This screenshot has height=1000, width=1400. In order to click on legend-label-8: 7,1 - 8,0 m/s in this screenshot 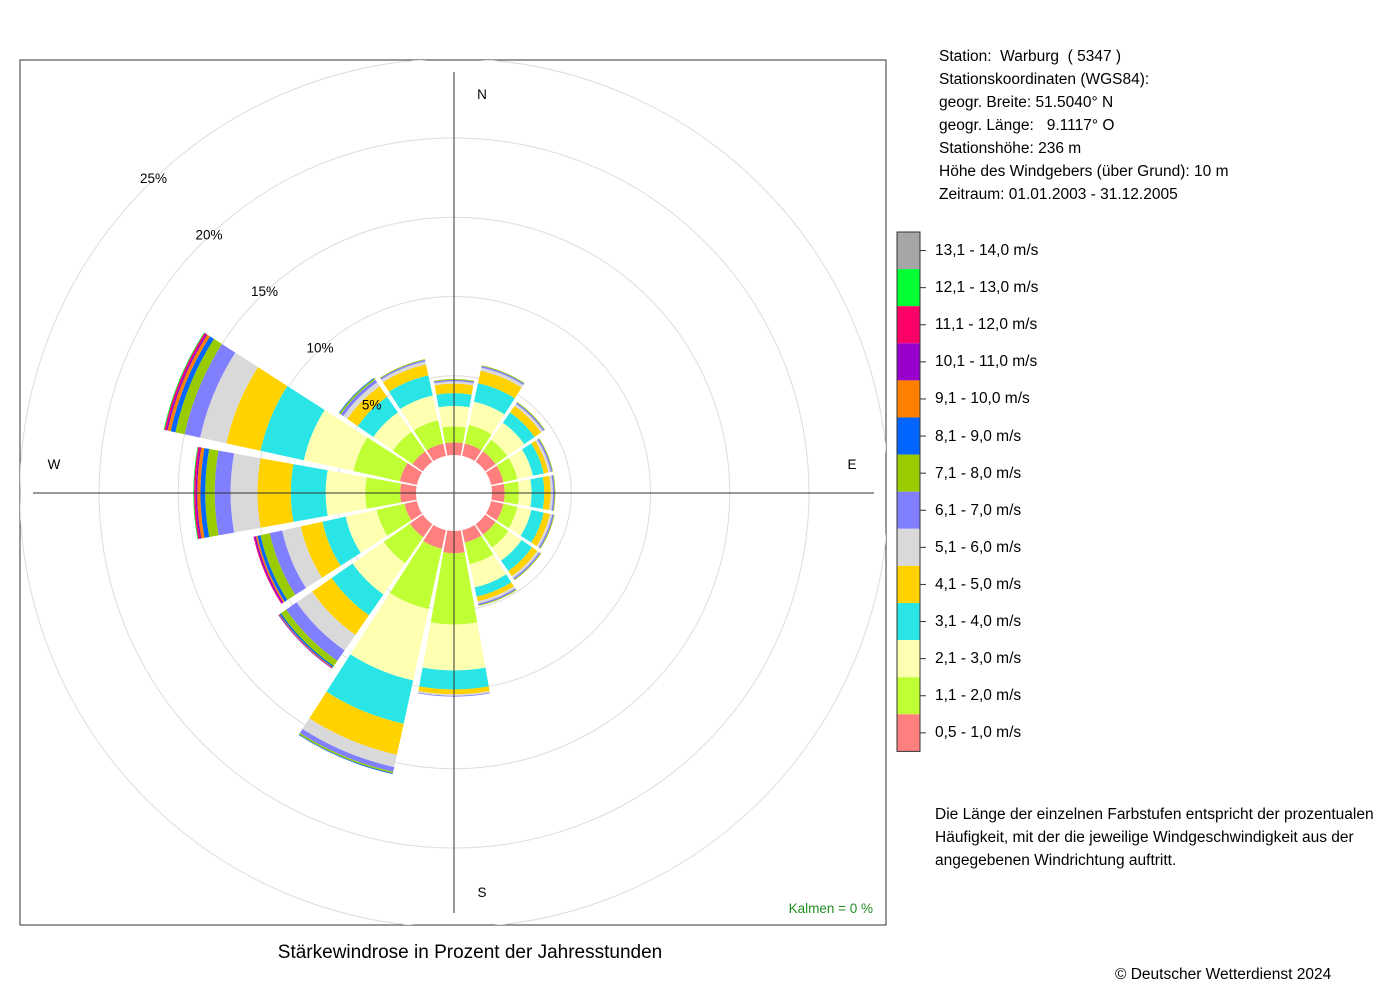, I will do `click(978, 473)`.